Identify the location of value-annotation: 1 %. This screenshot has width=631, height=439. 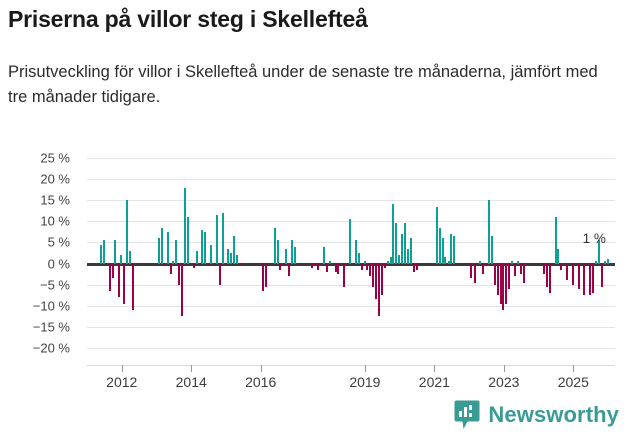
(594, 239).